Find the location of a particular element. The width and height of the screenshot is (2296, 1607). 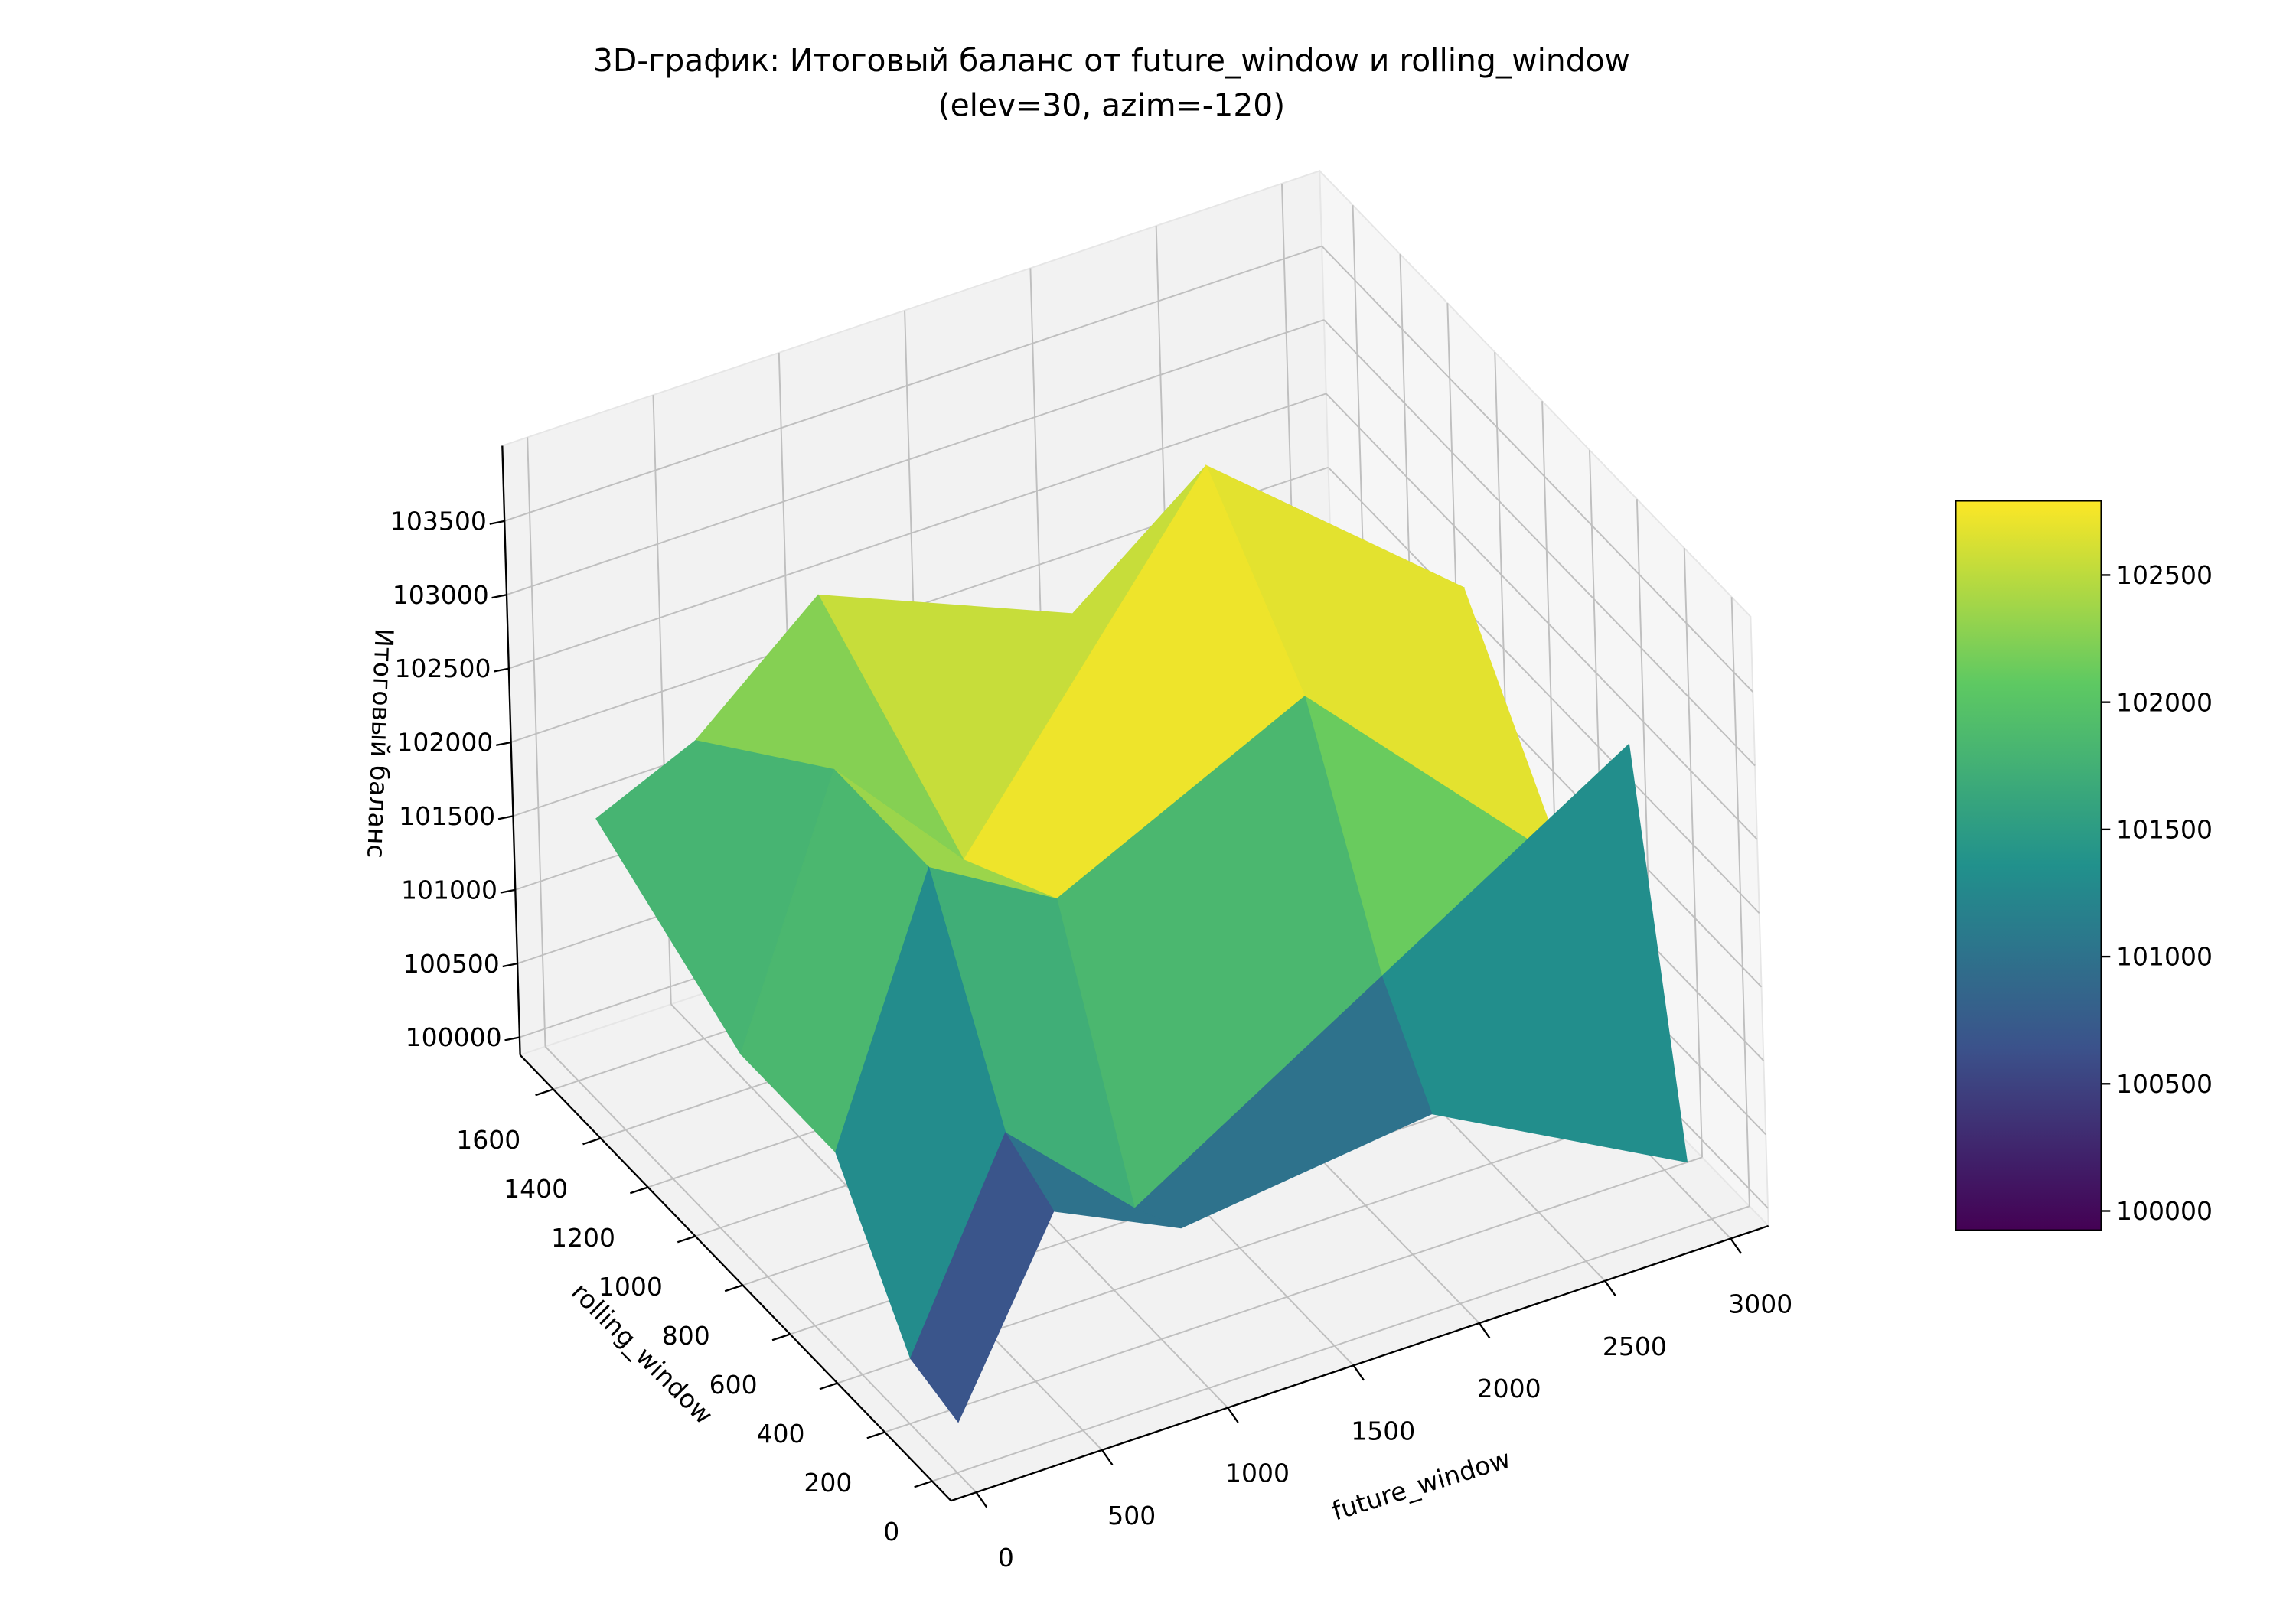

y-tick-label: 0 is located at coordinates (891, 1532).